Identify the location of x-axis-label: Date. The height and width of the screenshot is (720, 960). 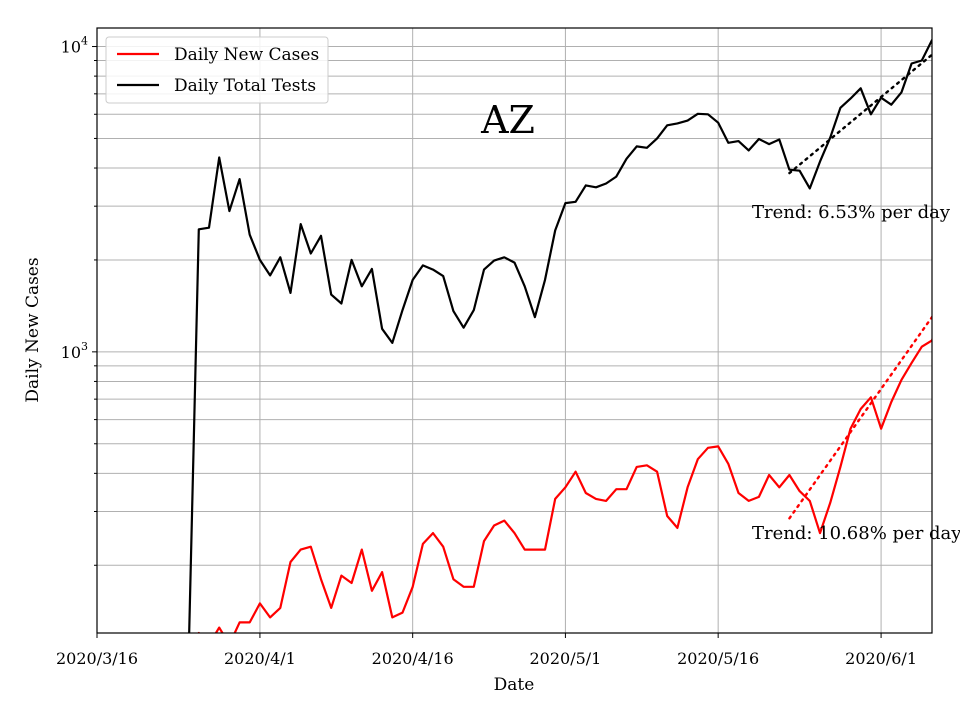
(514, 685).